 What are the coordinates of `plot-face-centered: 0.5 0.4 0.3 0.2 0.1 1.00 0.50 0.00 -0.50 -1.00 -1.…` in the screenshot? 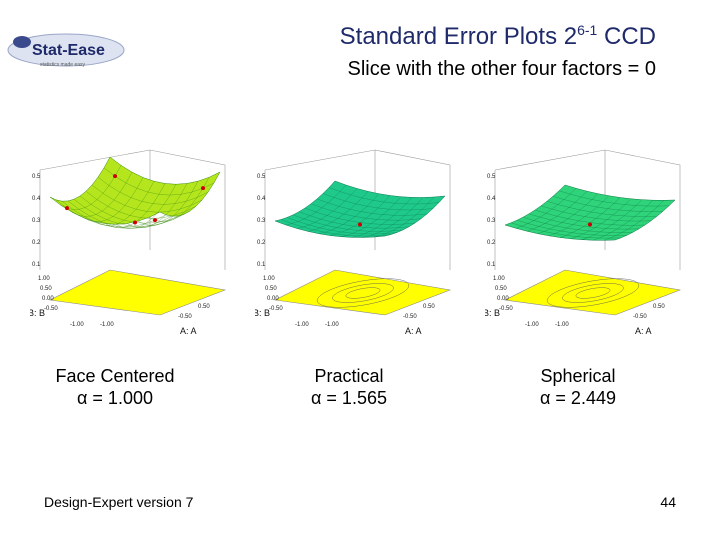 It's located at (129, 240).